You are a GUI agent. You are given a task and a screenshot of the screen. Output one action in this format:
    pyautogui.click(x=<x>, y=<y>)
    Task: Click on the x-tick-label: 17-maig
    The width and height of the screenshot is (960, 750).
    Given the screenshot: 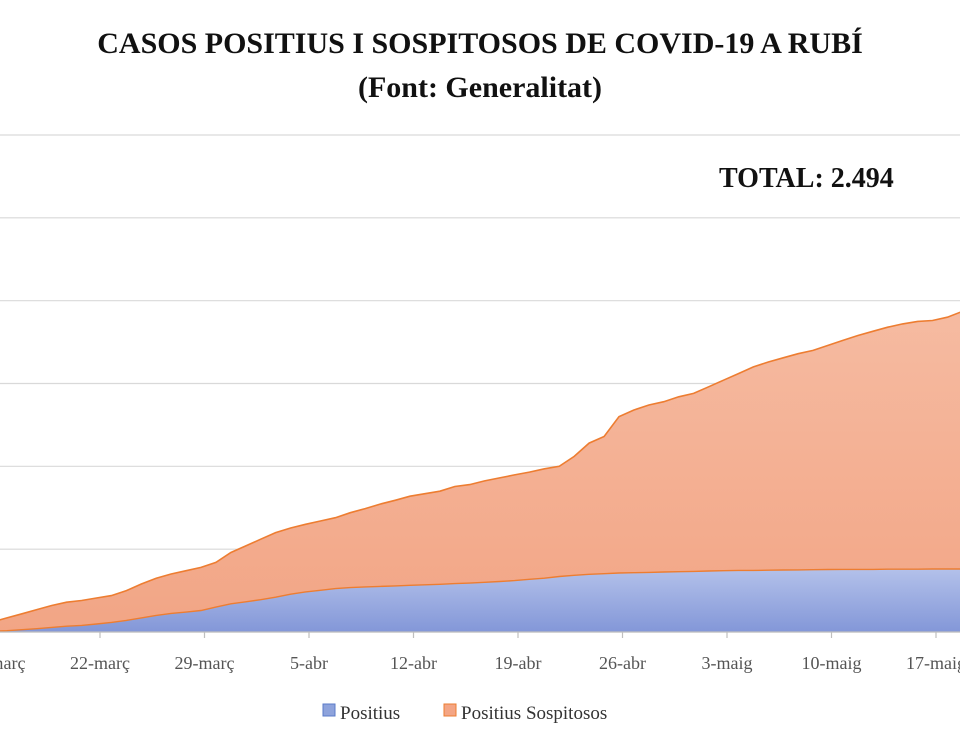 What is the action you would take?
    pyautogui.click(x=933, y=663)
    